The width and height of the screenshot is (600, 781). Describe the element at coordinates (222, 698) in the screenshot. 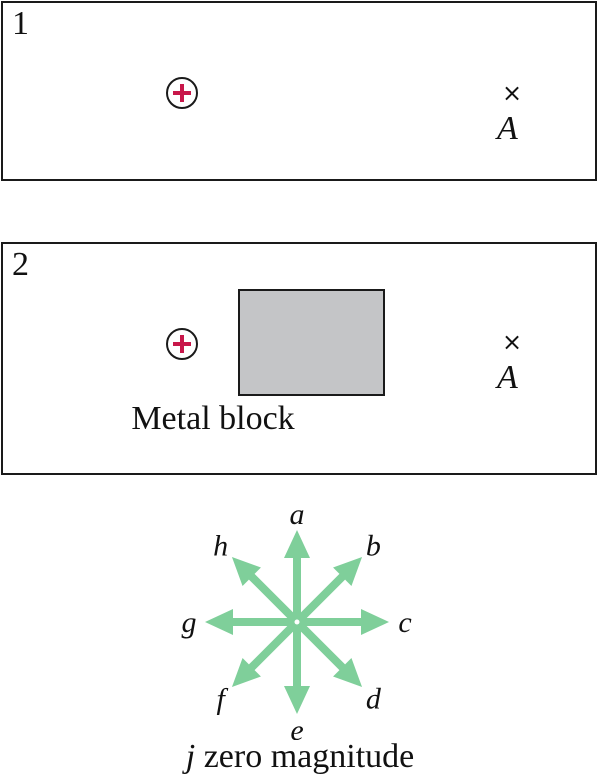

I see `direction-label-f: f` at that location.